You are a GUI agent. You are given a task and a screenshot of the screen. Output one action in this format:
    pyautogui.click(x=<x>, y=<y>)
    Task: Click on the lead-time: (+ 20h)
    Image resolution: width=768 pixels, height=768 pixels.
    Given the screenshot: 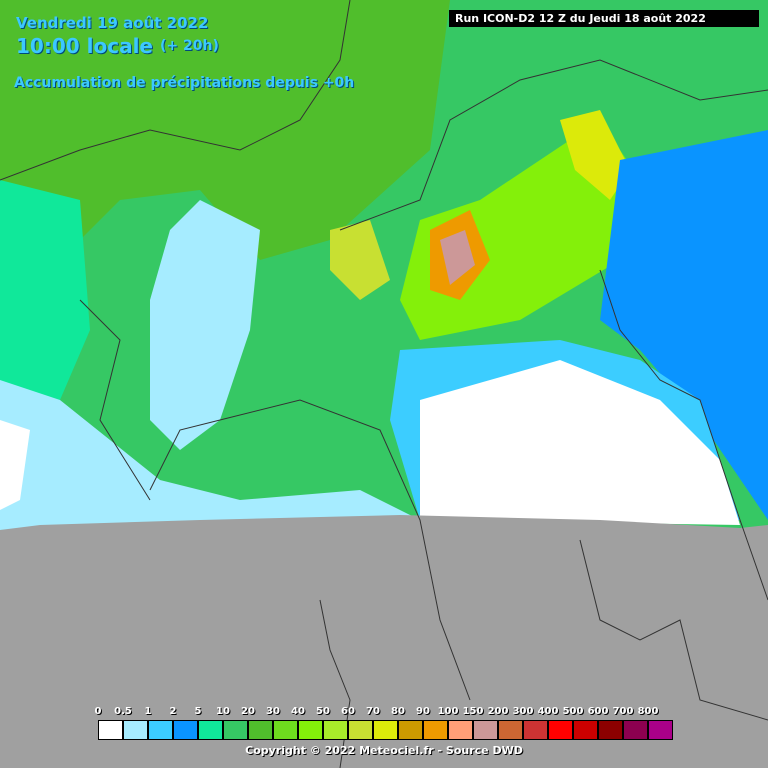 What is the action you would take?
    pyautogui.click(x=189, y=46)
    